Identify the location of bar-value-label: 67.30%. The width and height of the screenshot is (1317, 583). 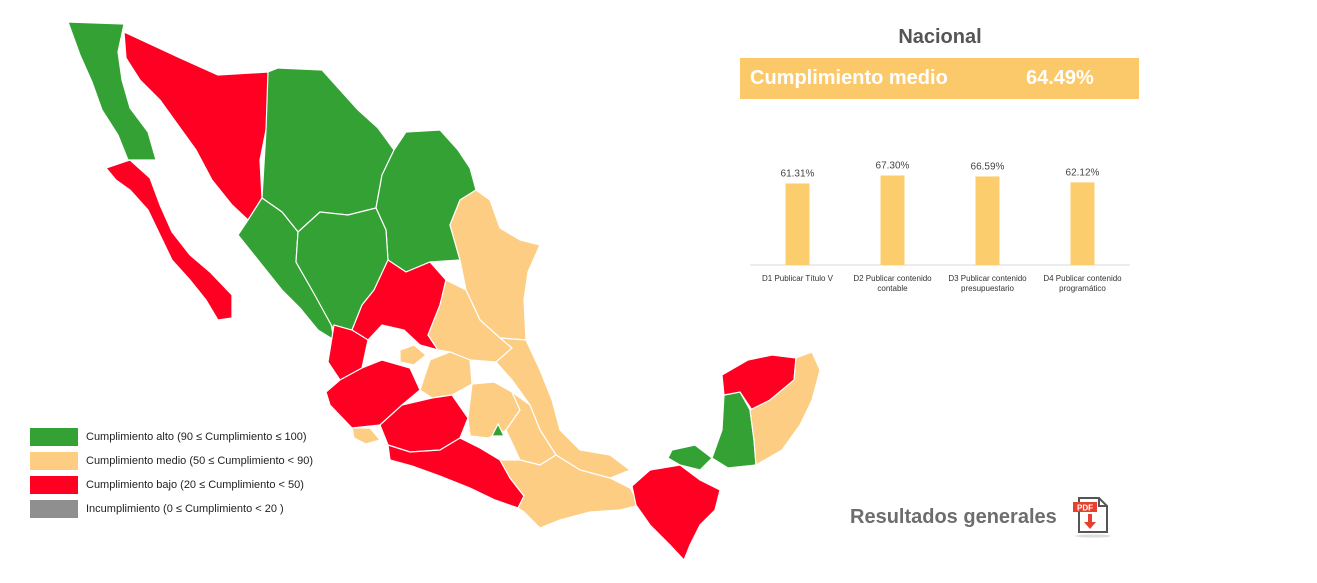
(893, 165).